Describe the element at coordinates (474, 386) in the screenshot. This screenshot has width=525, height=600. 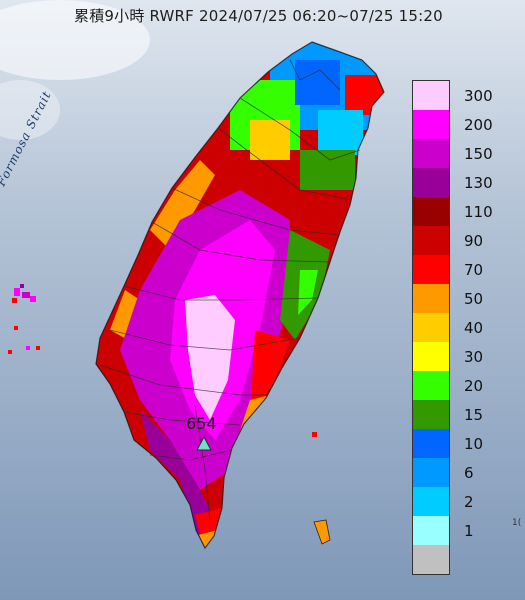
I see `legend-label: 20` at that location.